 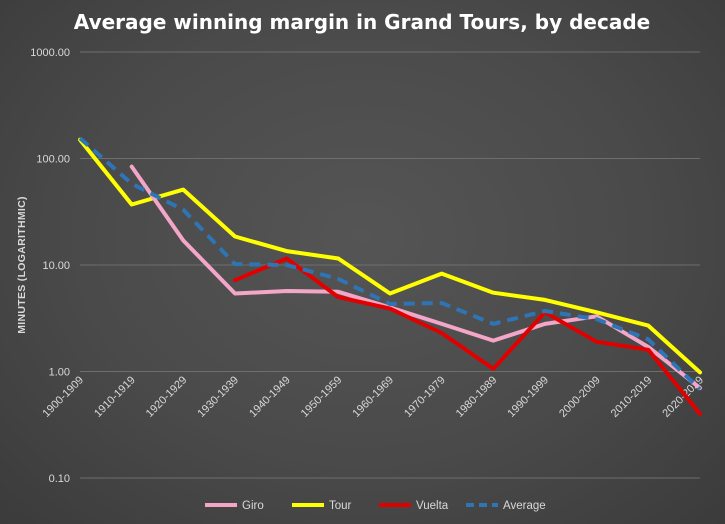 What do you see at coordinates (63, 397) in the screenshot?
I see `x-tick-label: 1900-1909` at bounding box center [63, 397].